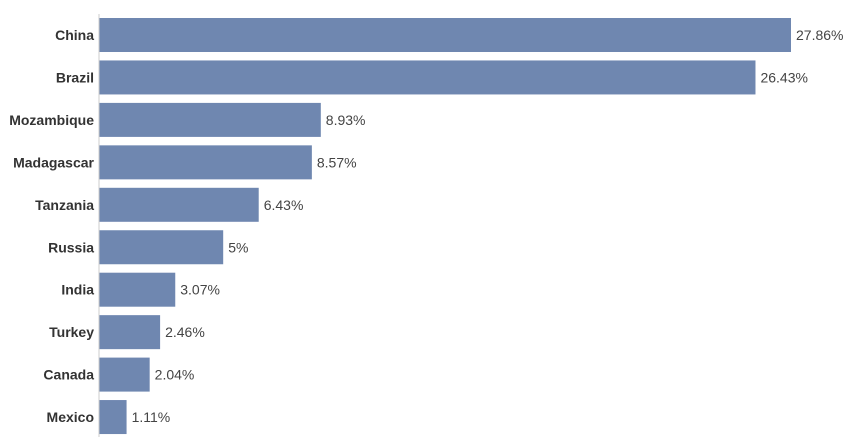 Image resolution: width=864 pixels, height=438 pixels. I want to click on category-label-india: India, so click(77, 290).